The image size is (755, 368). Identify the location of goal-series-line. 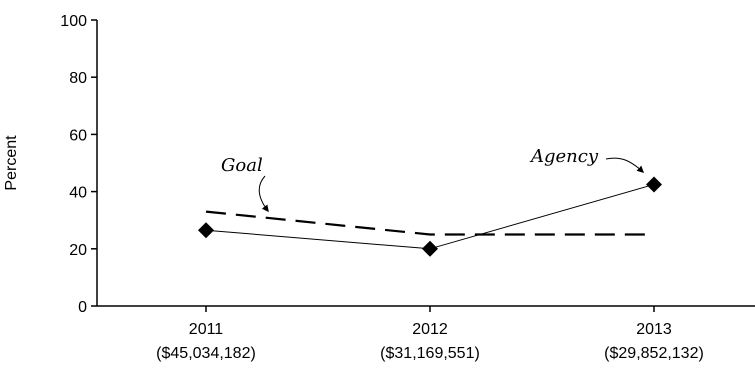
(429, 223).